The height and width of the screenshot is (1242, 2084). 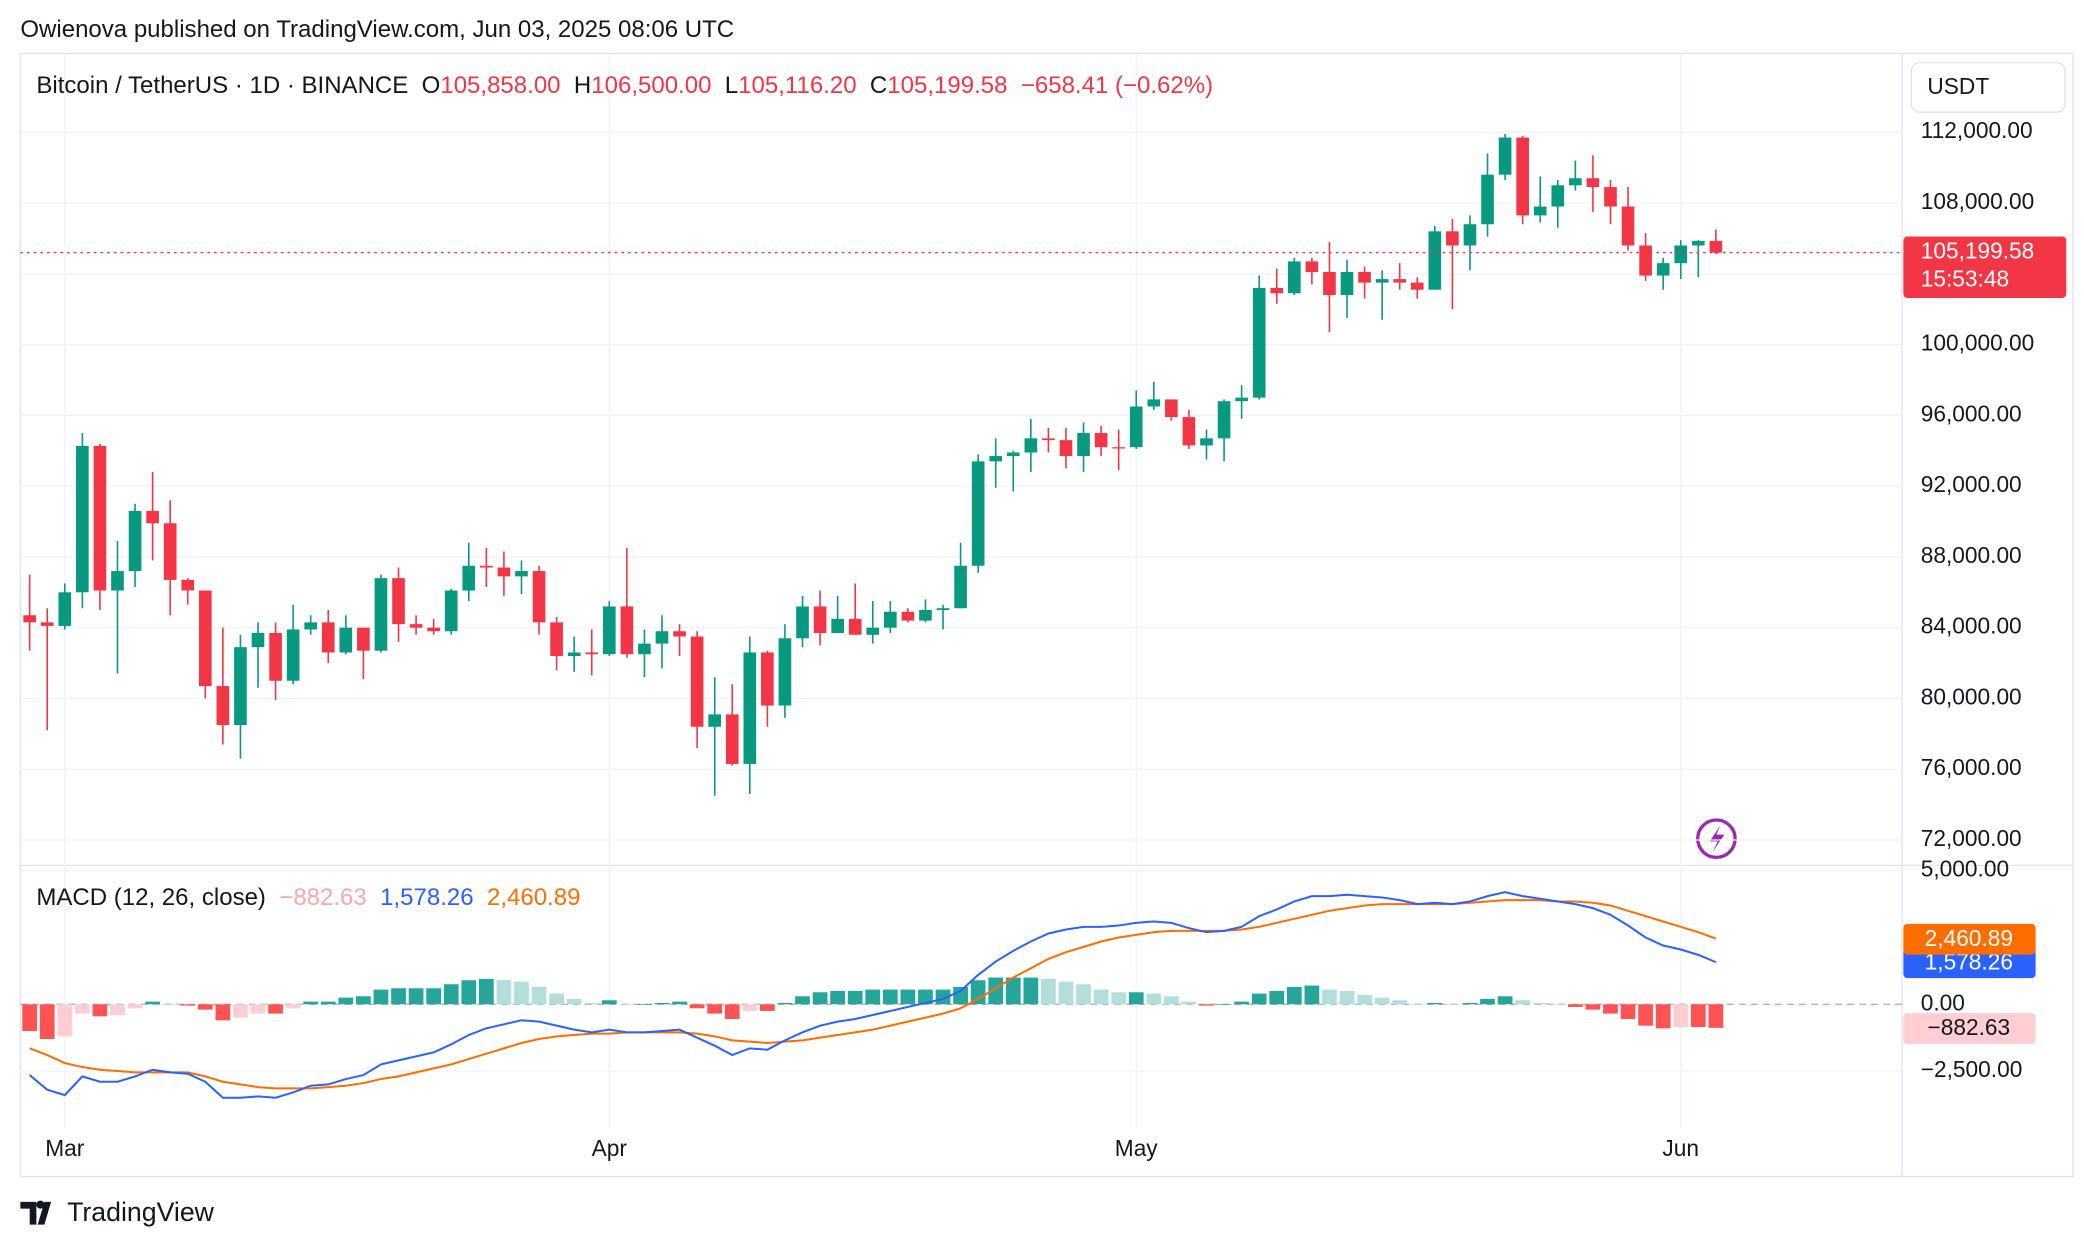 I want to click on ohlc-key: O, so click(x=431, y=85).